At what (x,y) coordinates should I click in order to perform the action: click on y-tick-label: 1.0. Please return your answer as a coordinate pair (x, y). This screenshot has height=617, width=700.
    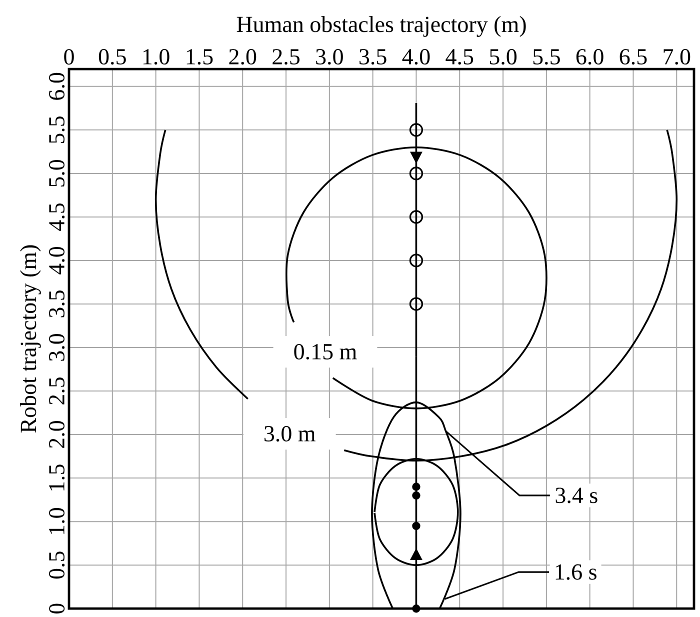
    Looking at the image, I should click on (57, 521).